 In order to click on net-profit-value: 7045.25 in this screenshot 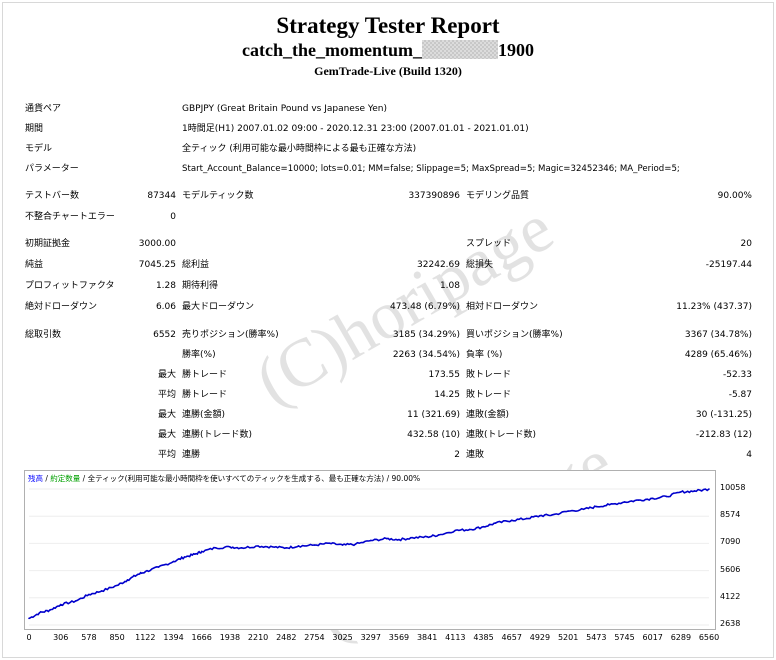, I will do `click(157, 265)`.